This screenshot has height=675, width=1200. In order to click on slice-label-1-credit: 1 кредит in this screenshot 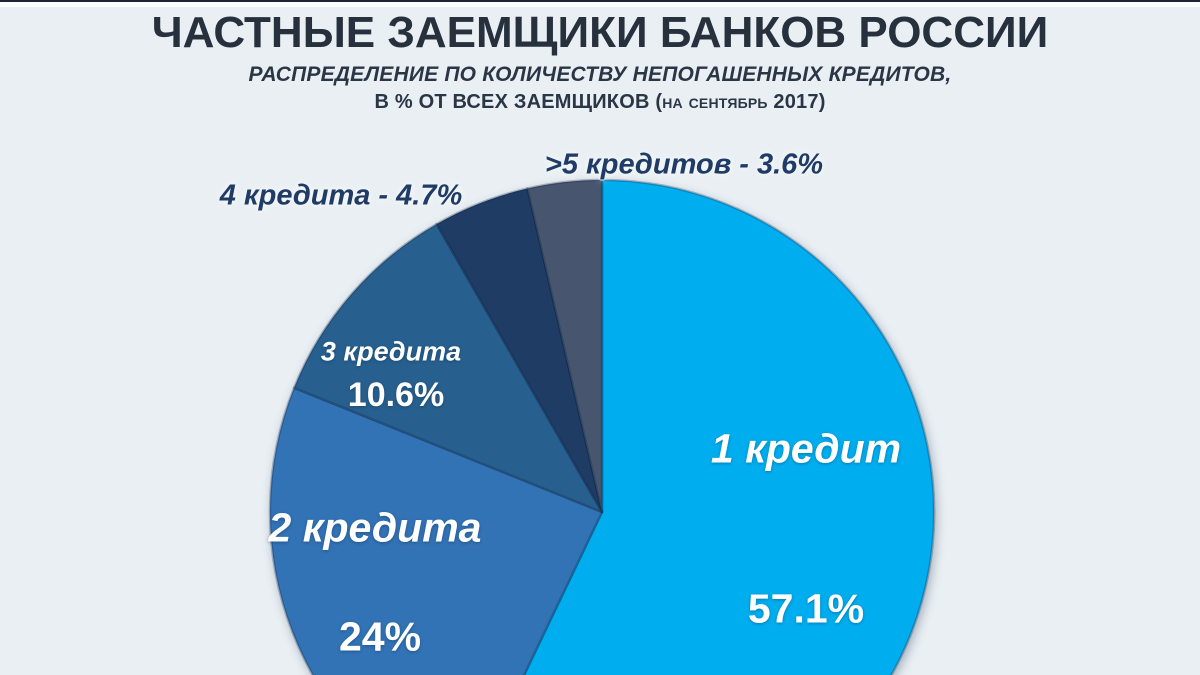, I will do `click(806, 448)`.